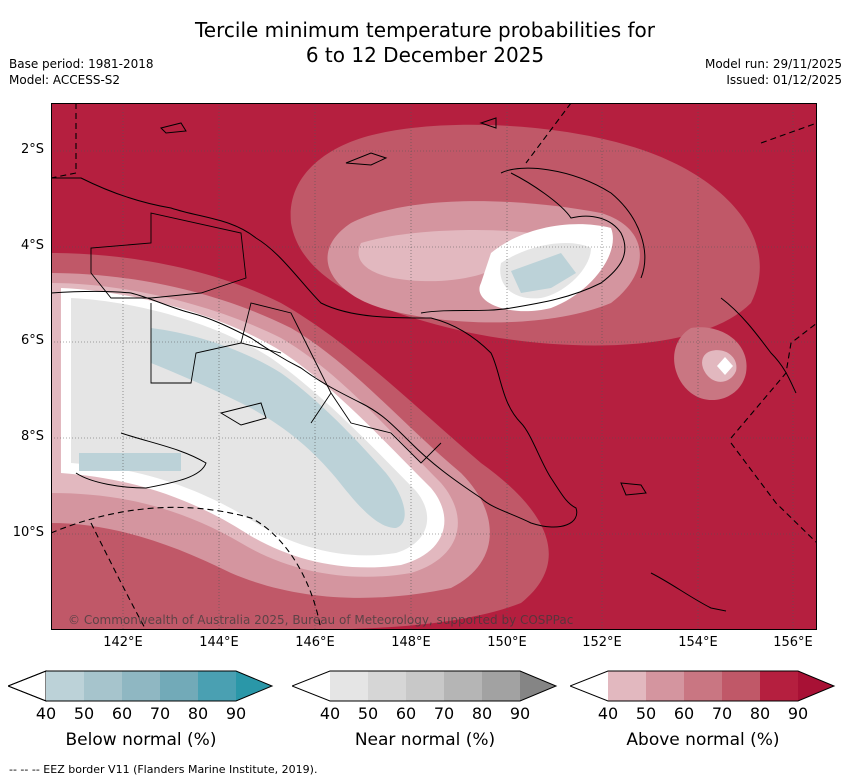  I want to click on colorbar-below-max, so click(254, 686).